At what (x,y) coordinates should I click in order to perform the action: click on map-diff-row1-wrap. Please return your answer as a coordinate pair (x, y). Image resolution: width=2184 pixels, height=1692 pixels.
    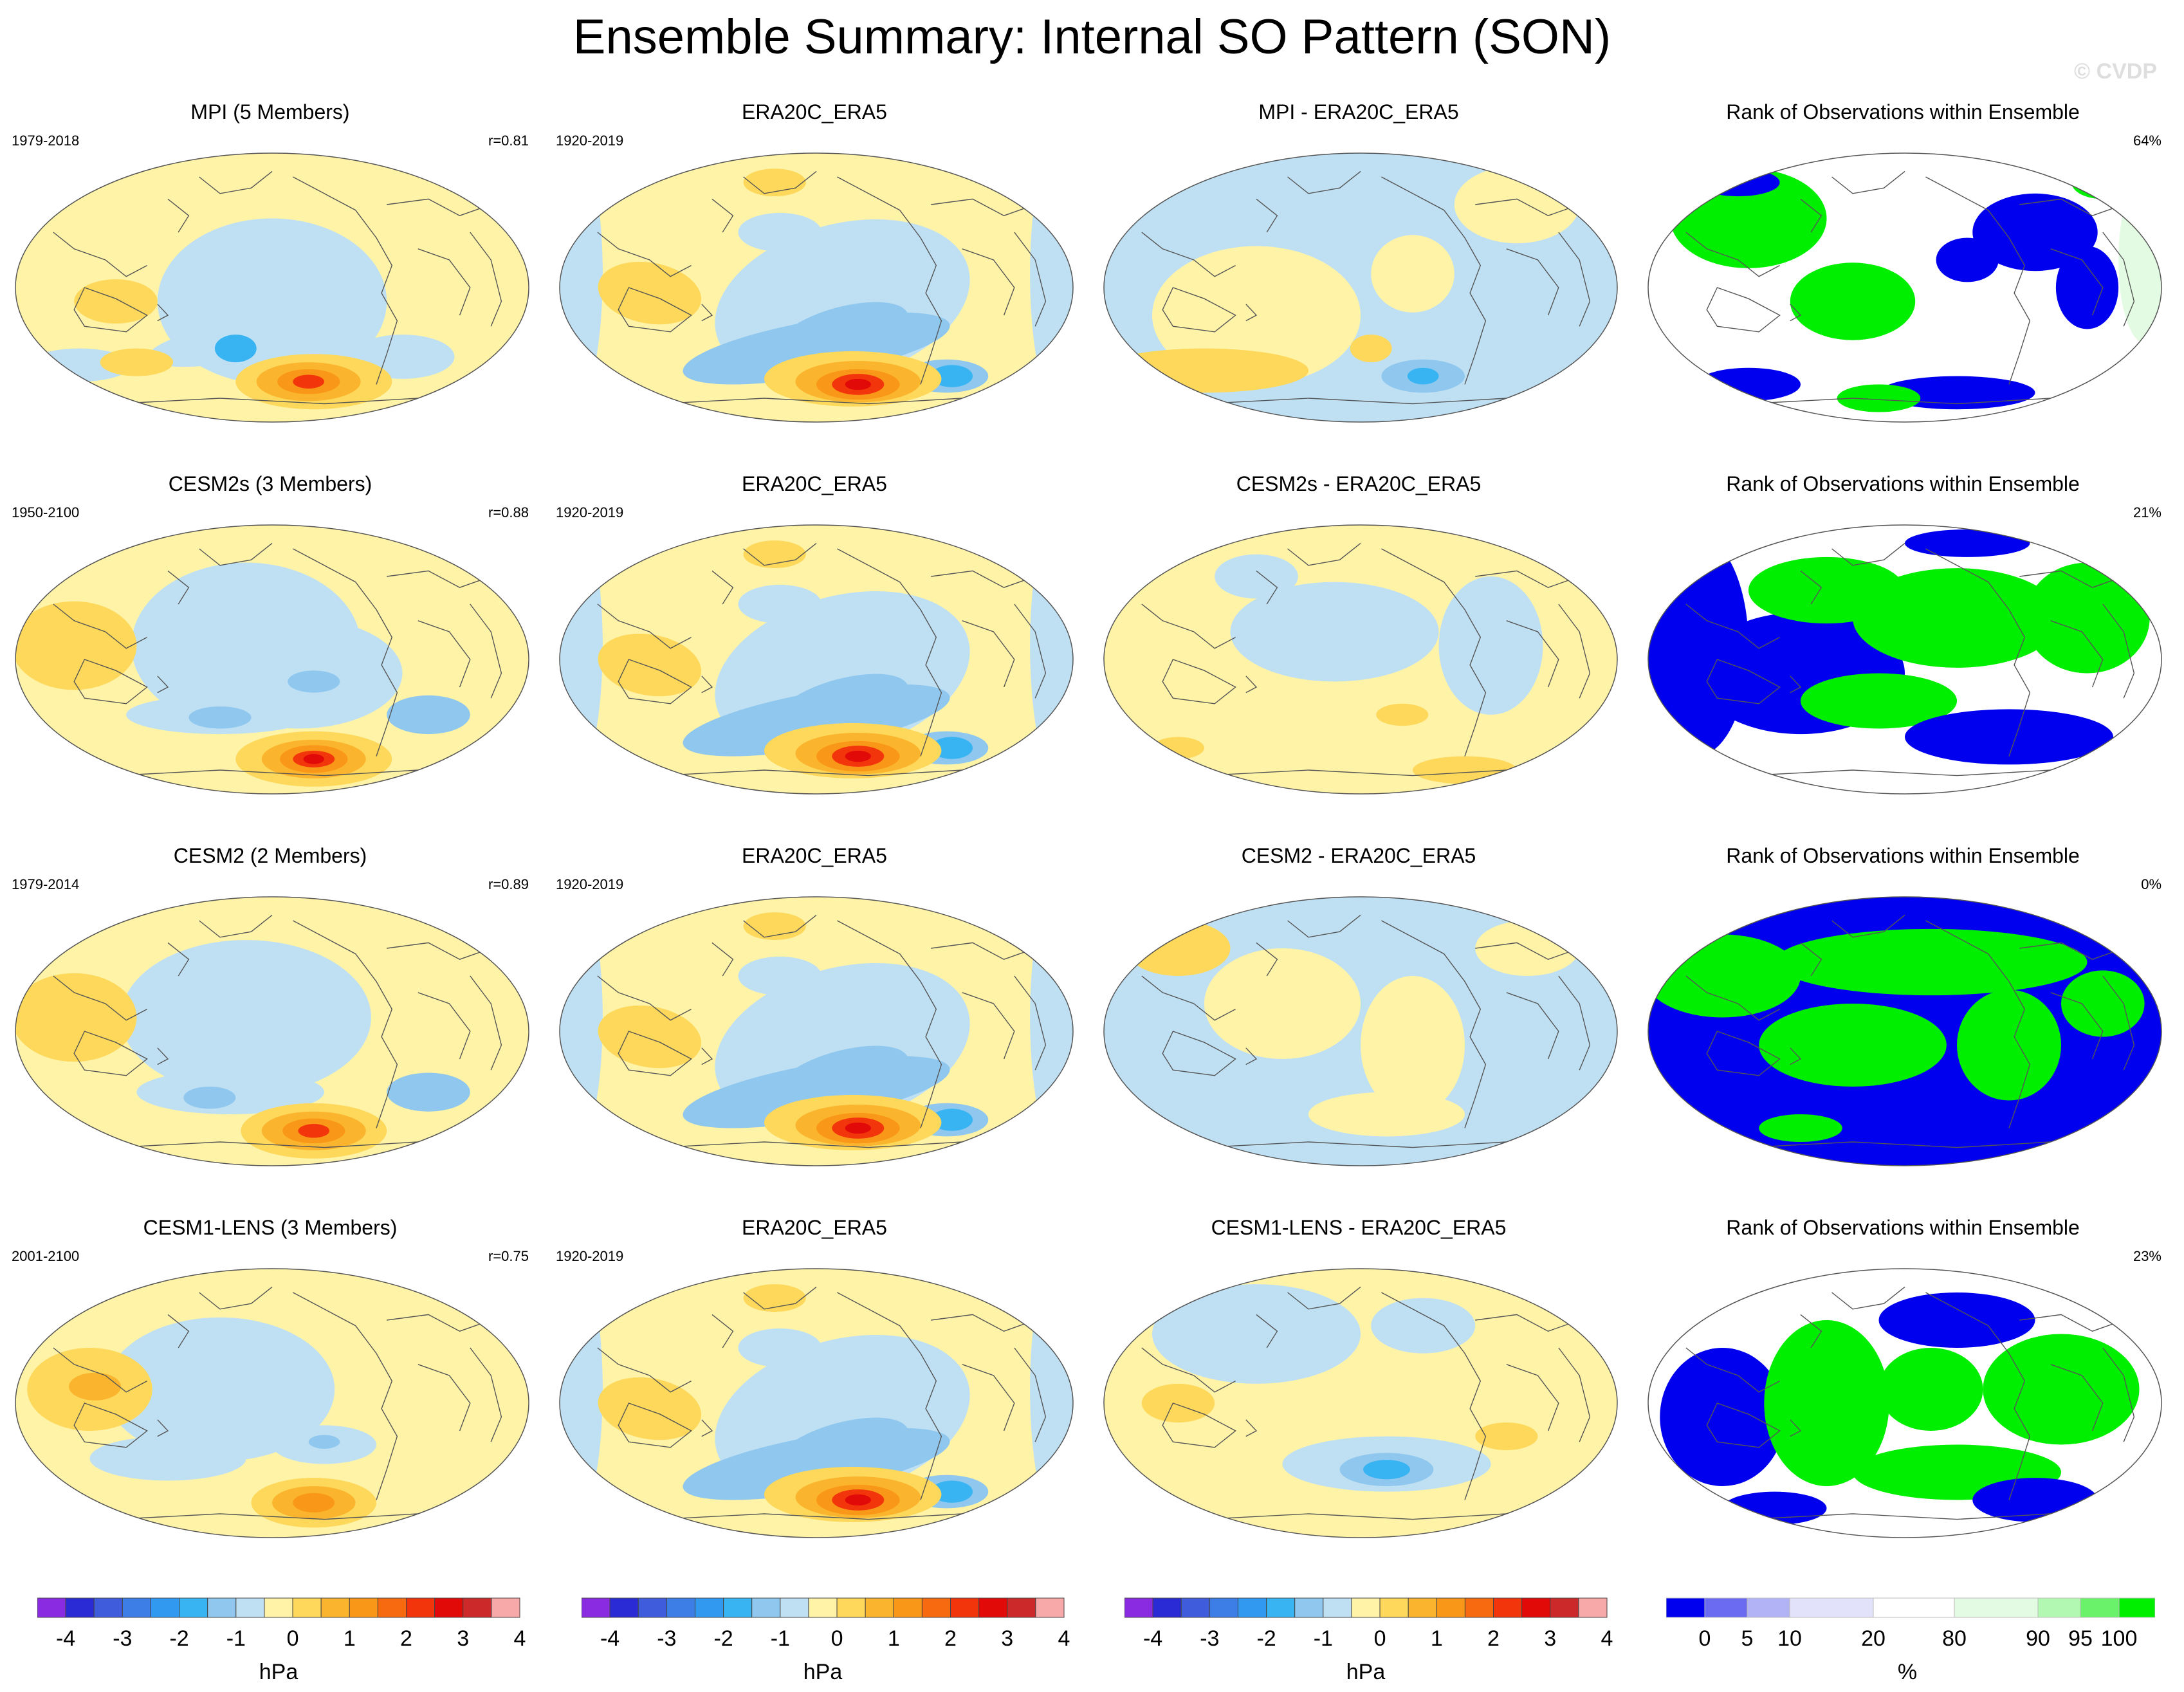
    Looking at the image, I should click on (1360, 289).